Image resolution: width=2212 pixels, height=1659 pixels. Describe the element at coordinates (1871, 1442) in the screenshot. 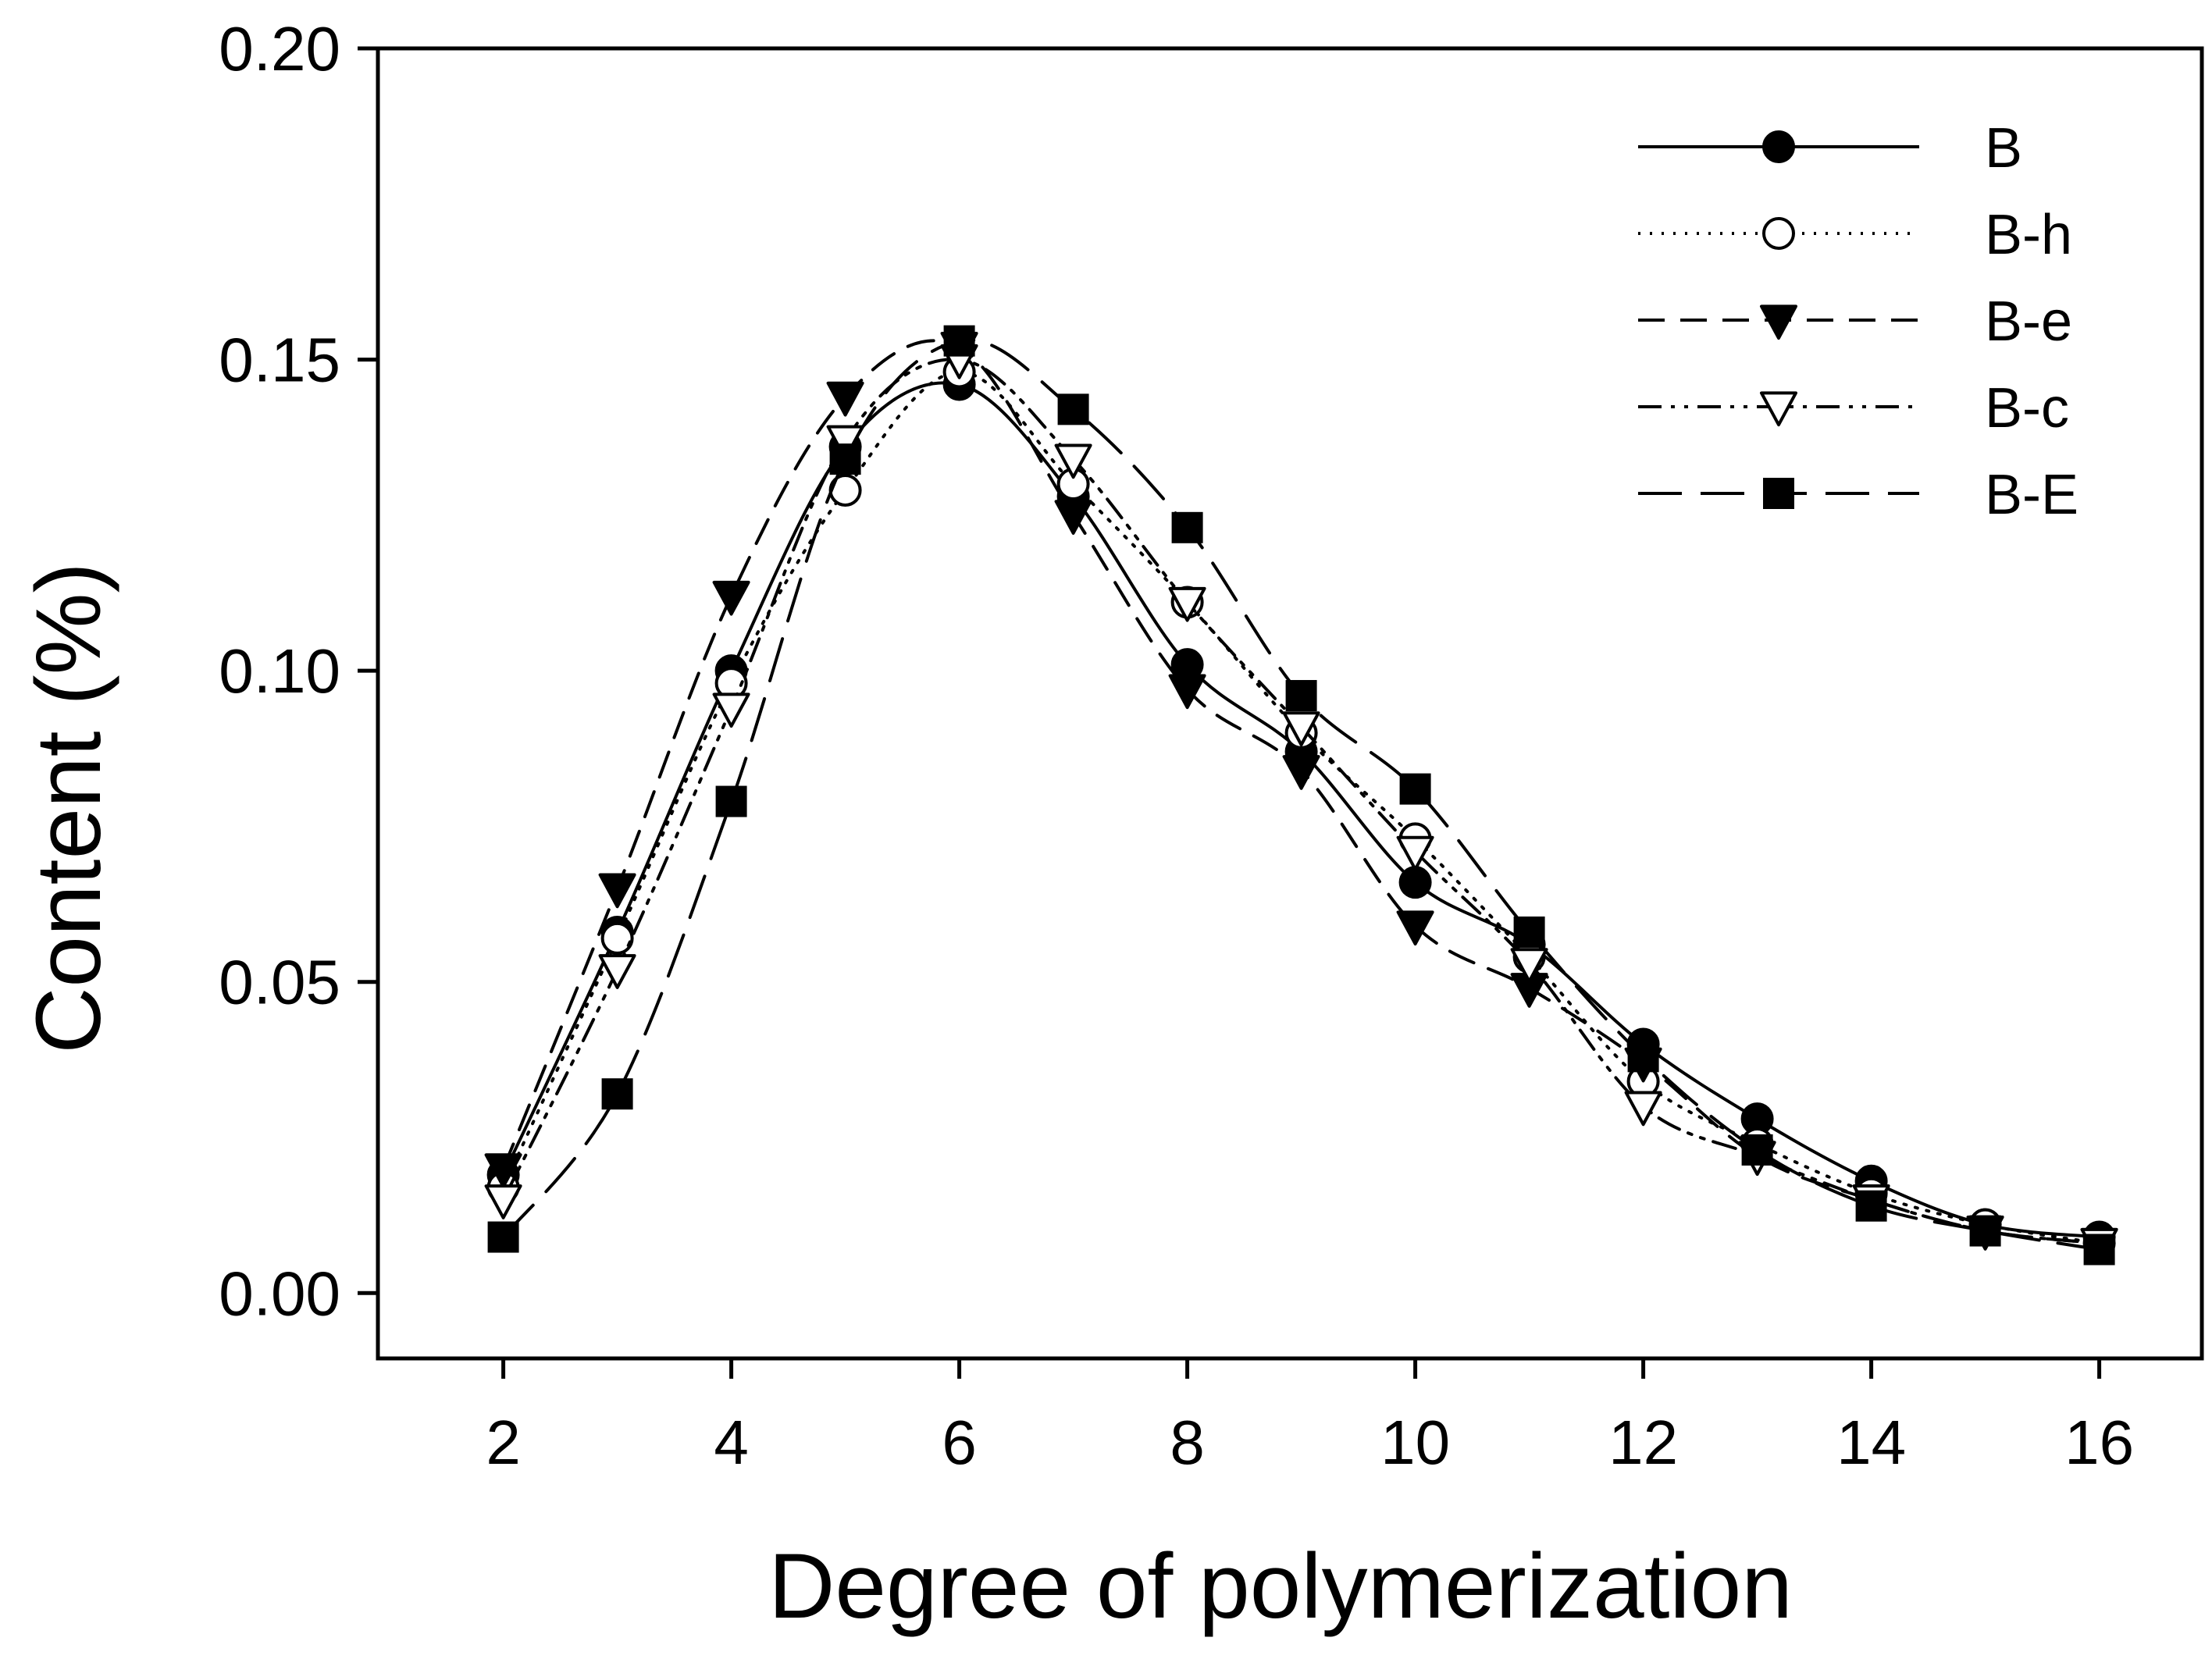

I see `x-tick-label: 14` at that location.